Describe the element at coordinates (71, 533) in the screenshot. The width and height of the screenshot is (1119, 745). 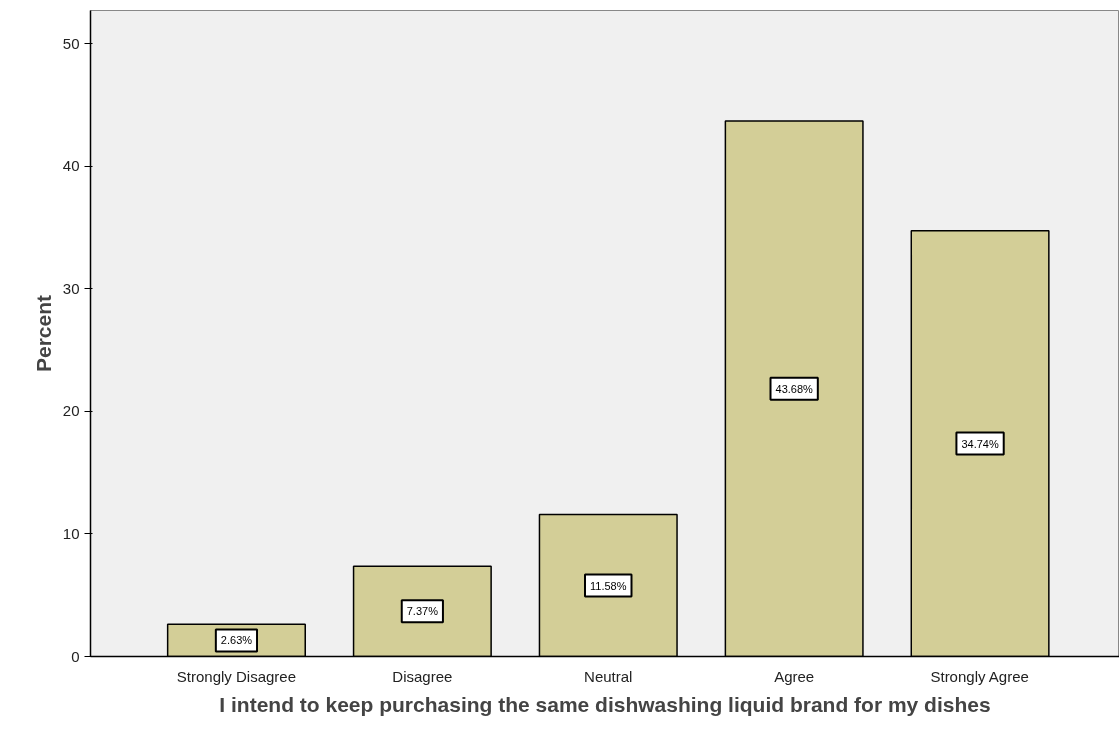
I see `y-tick-label: 10` at that location.